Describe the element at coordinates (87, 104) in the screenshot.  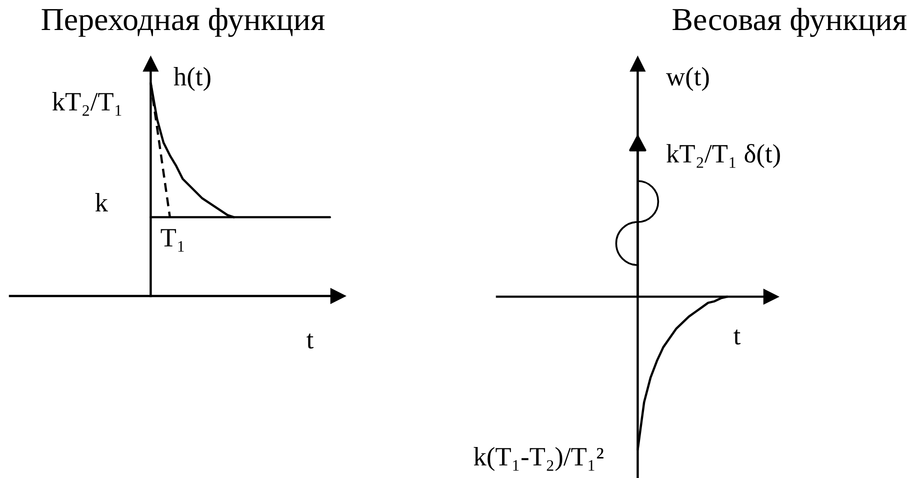
I see `text: kT₂/T₁` at that location.